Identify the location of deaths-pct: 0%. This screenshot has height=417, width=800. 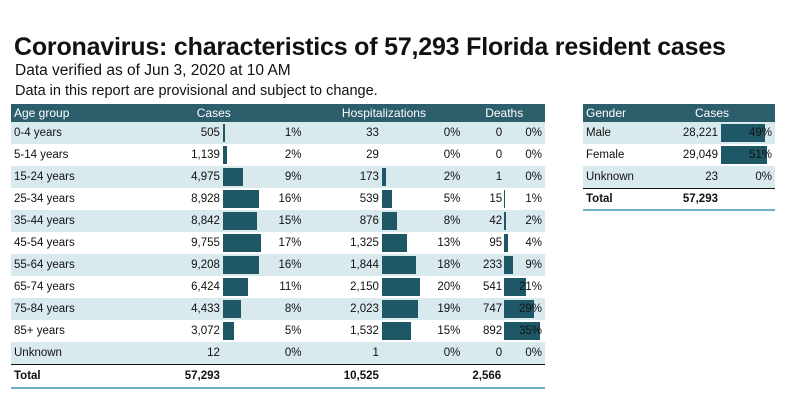
(533, 177).